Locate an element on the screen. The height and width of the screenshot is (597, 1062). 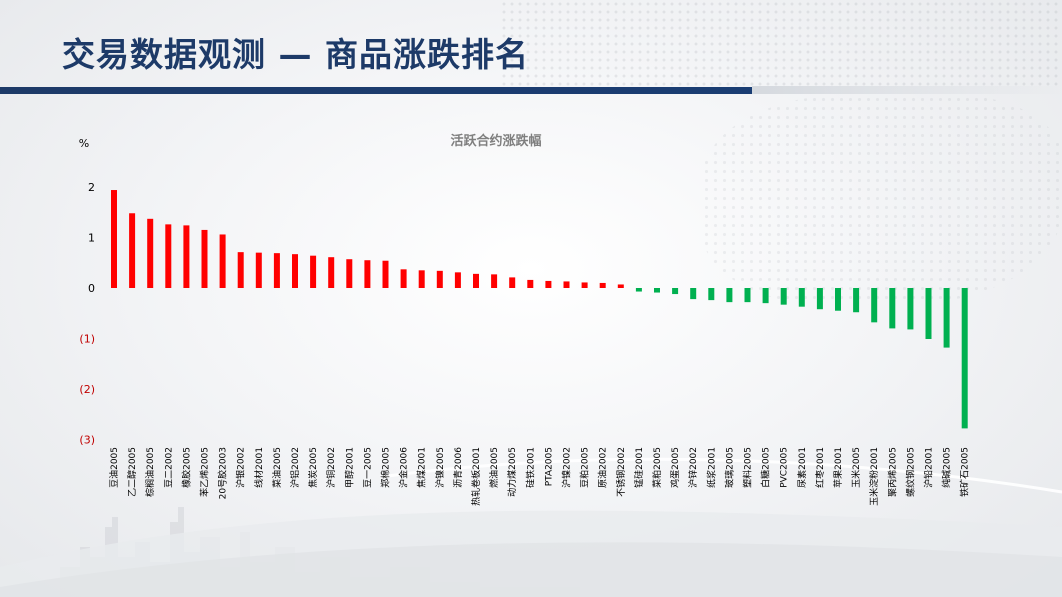
slide-title: 交易数据观测 — 商品涨跌排名 is located at coordinates (295, 54).